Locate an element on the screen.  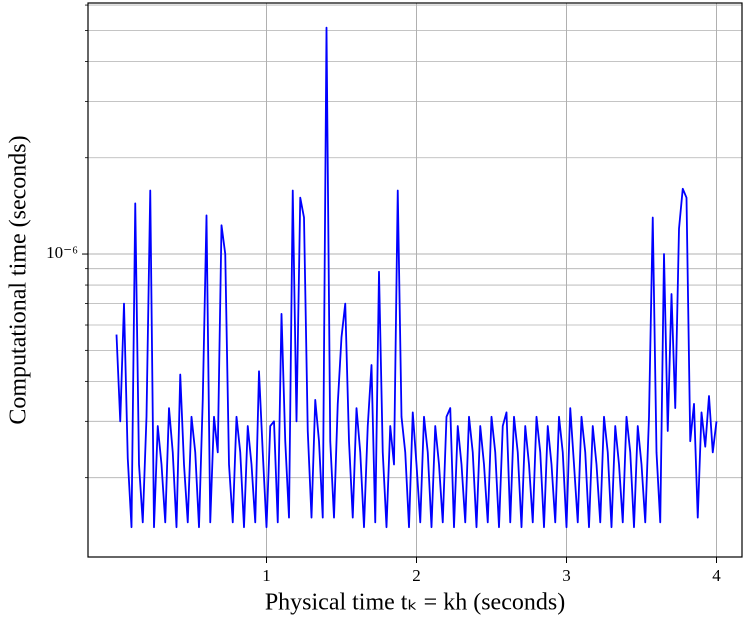
y-axis-label: Computational time (seconds) is located at coordinates (19, 279).